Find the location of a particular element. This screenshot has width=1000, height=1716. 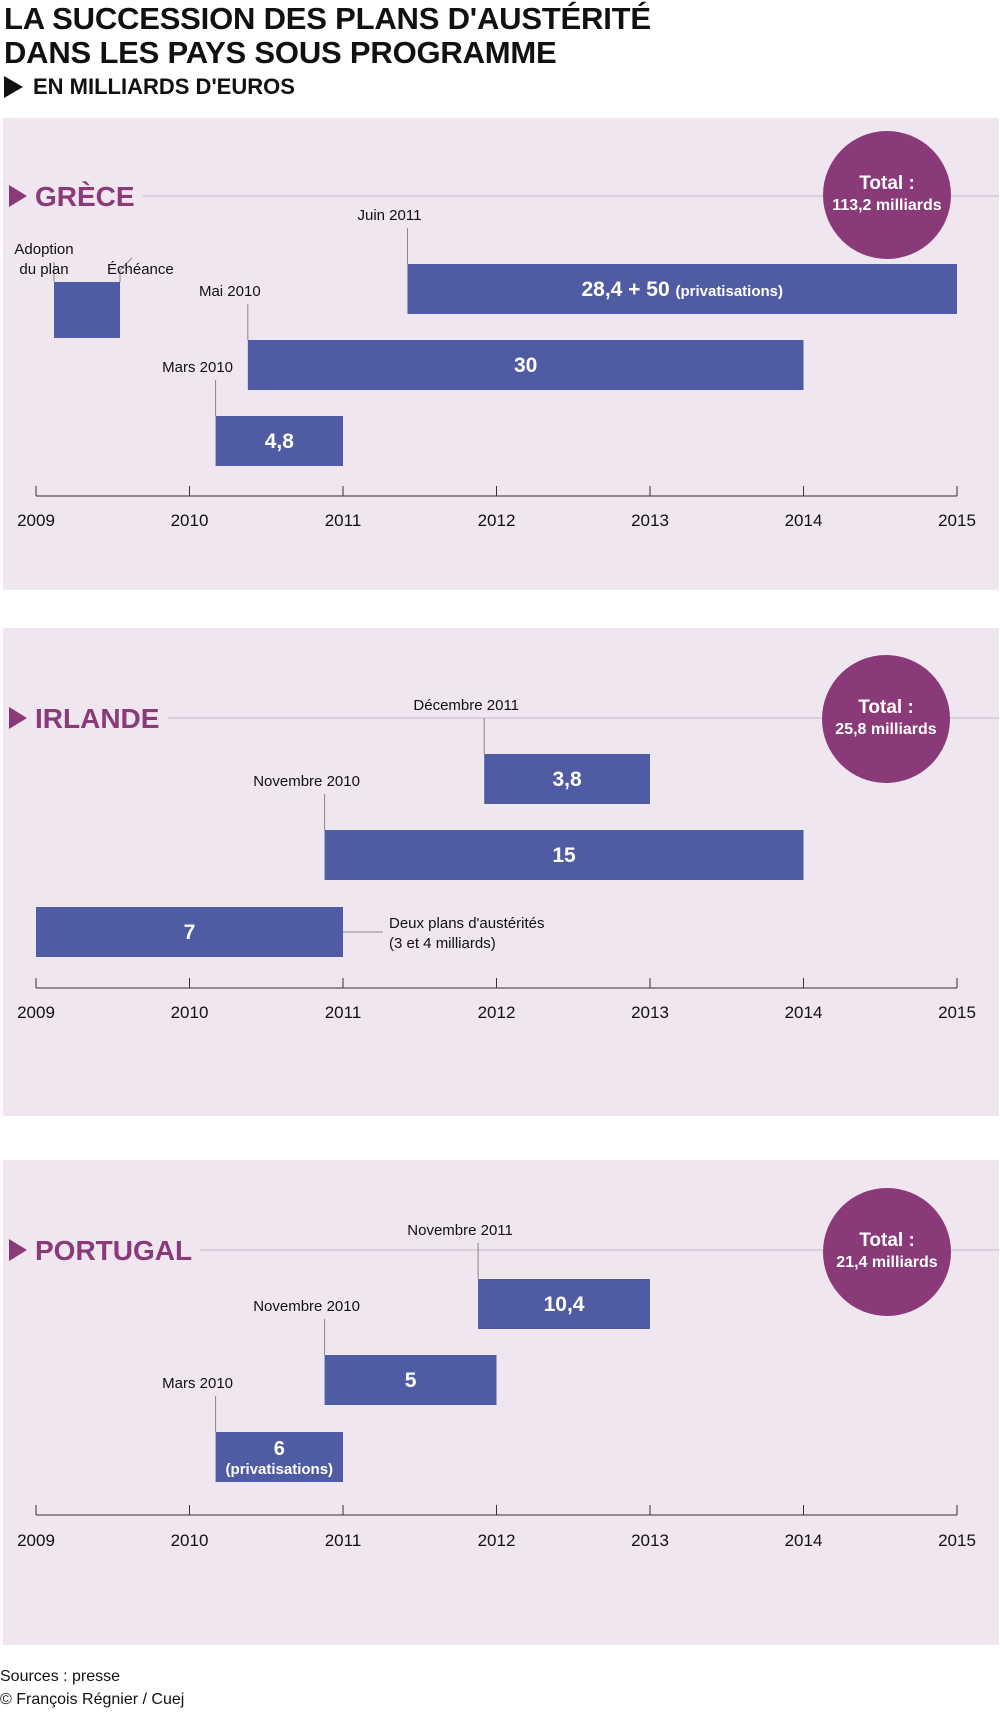

country-name: IRLANDE is located at coordinates (97, 718).